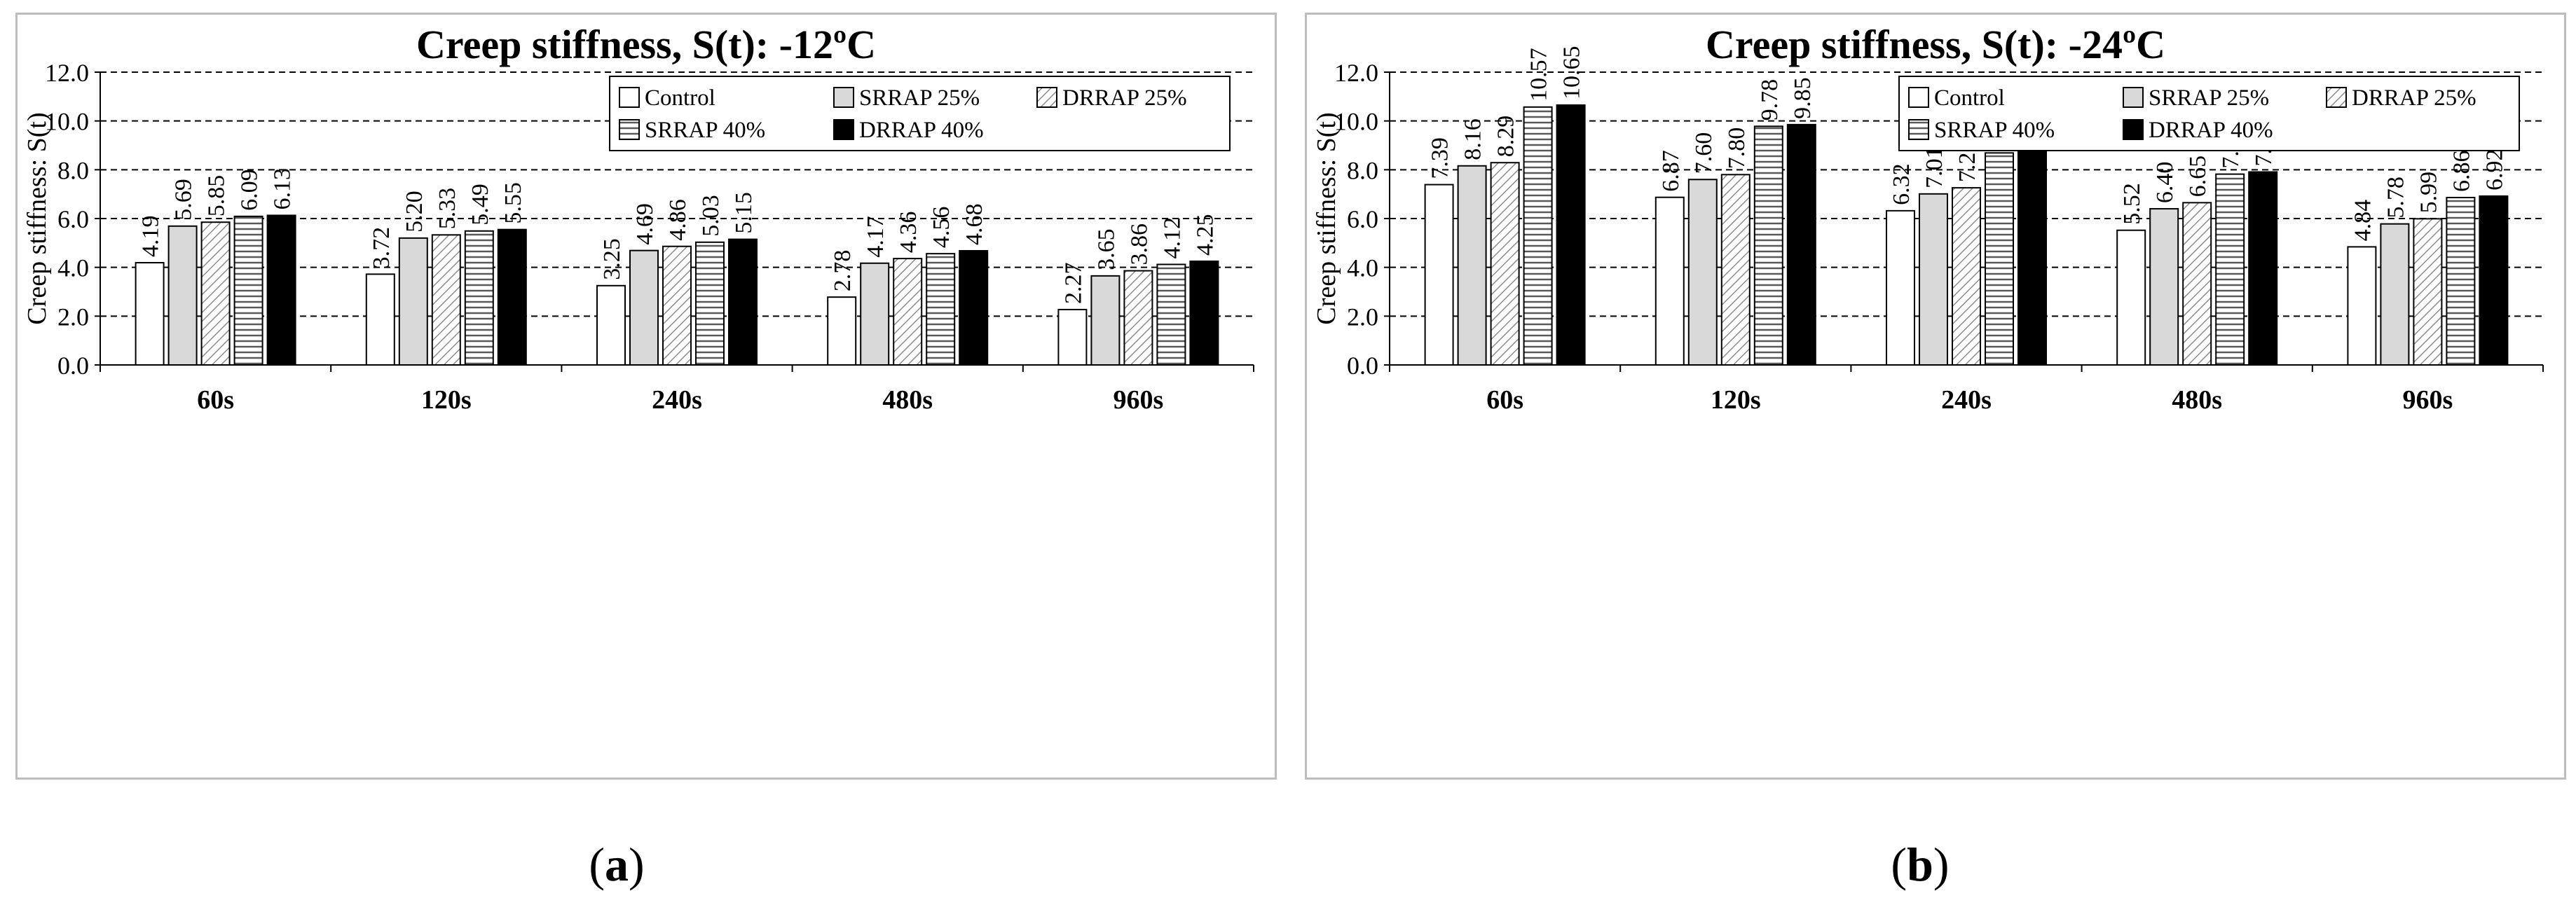 The height and width of the screenshot is (912, 2576). Describe the element at coordinates (67, 73) in the screenshot. I see `y-tick-label: 12.0` at that location.